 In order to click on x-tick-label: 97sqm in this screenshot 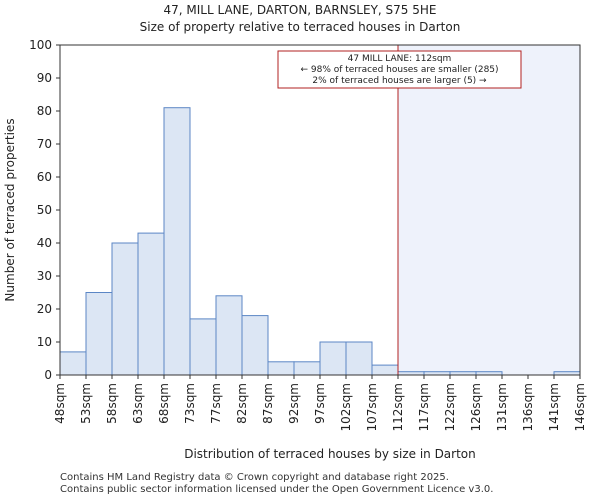, I will do `click(320, 403)`.